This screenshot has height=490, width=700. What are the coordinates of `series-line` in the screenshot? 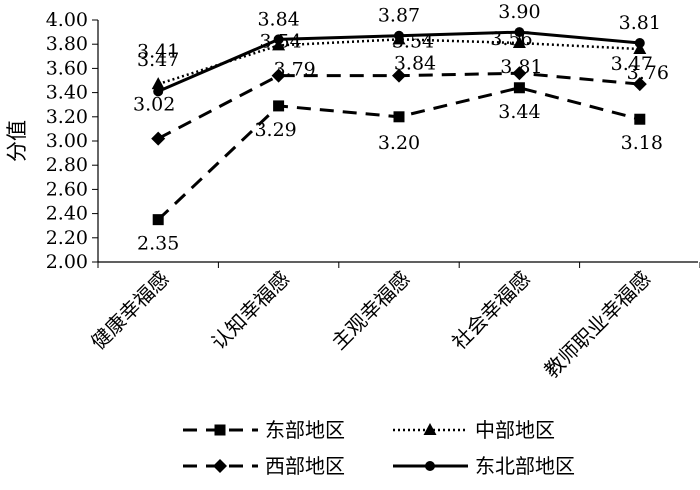 It's located at (398, 105).